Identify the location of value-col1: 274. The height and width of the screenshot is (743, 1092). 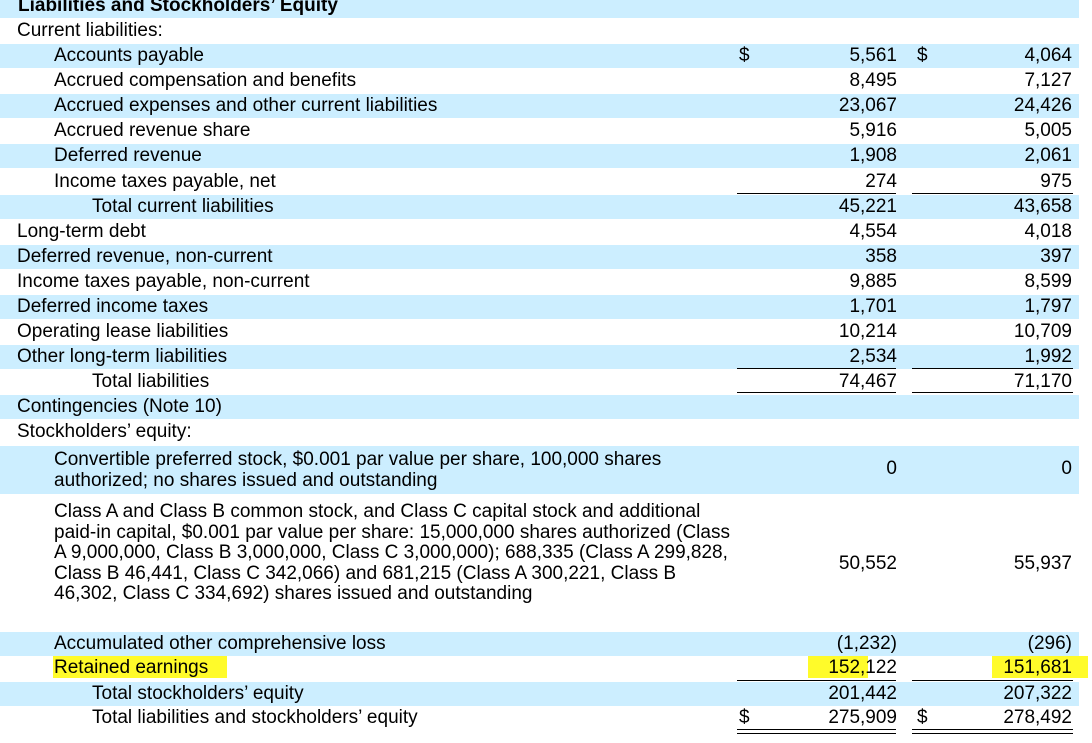
(881, 181).